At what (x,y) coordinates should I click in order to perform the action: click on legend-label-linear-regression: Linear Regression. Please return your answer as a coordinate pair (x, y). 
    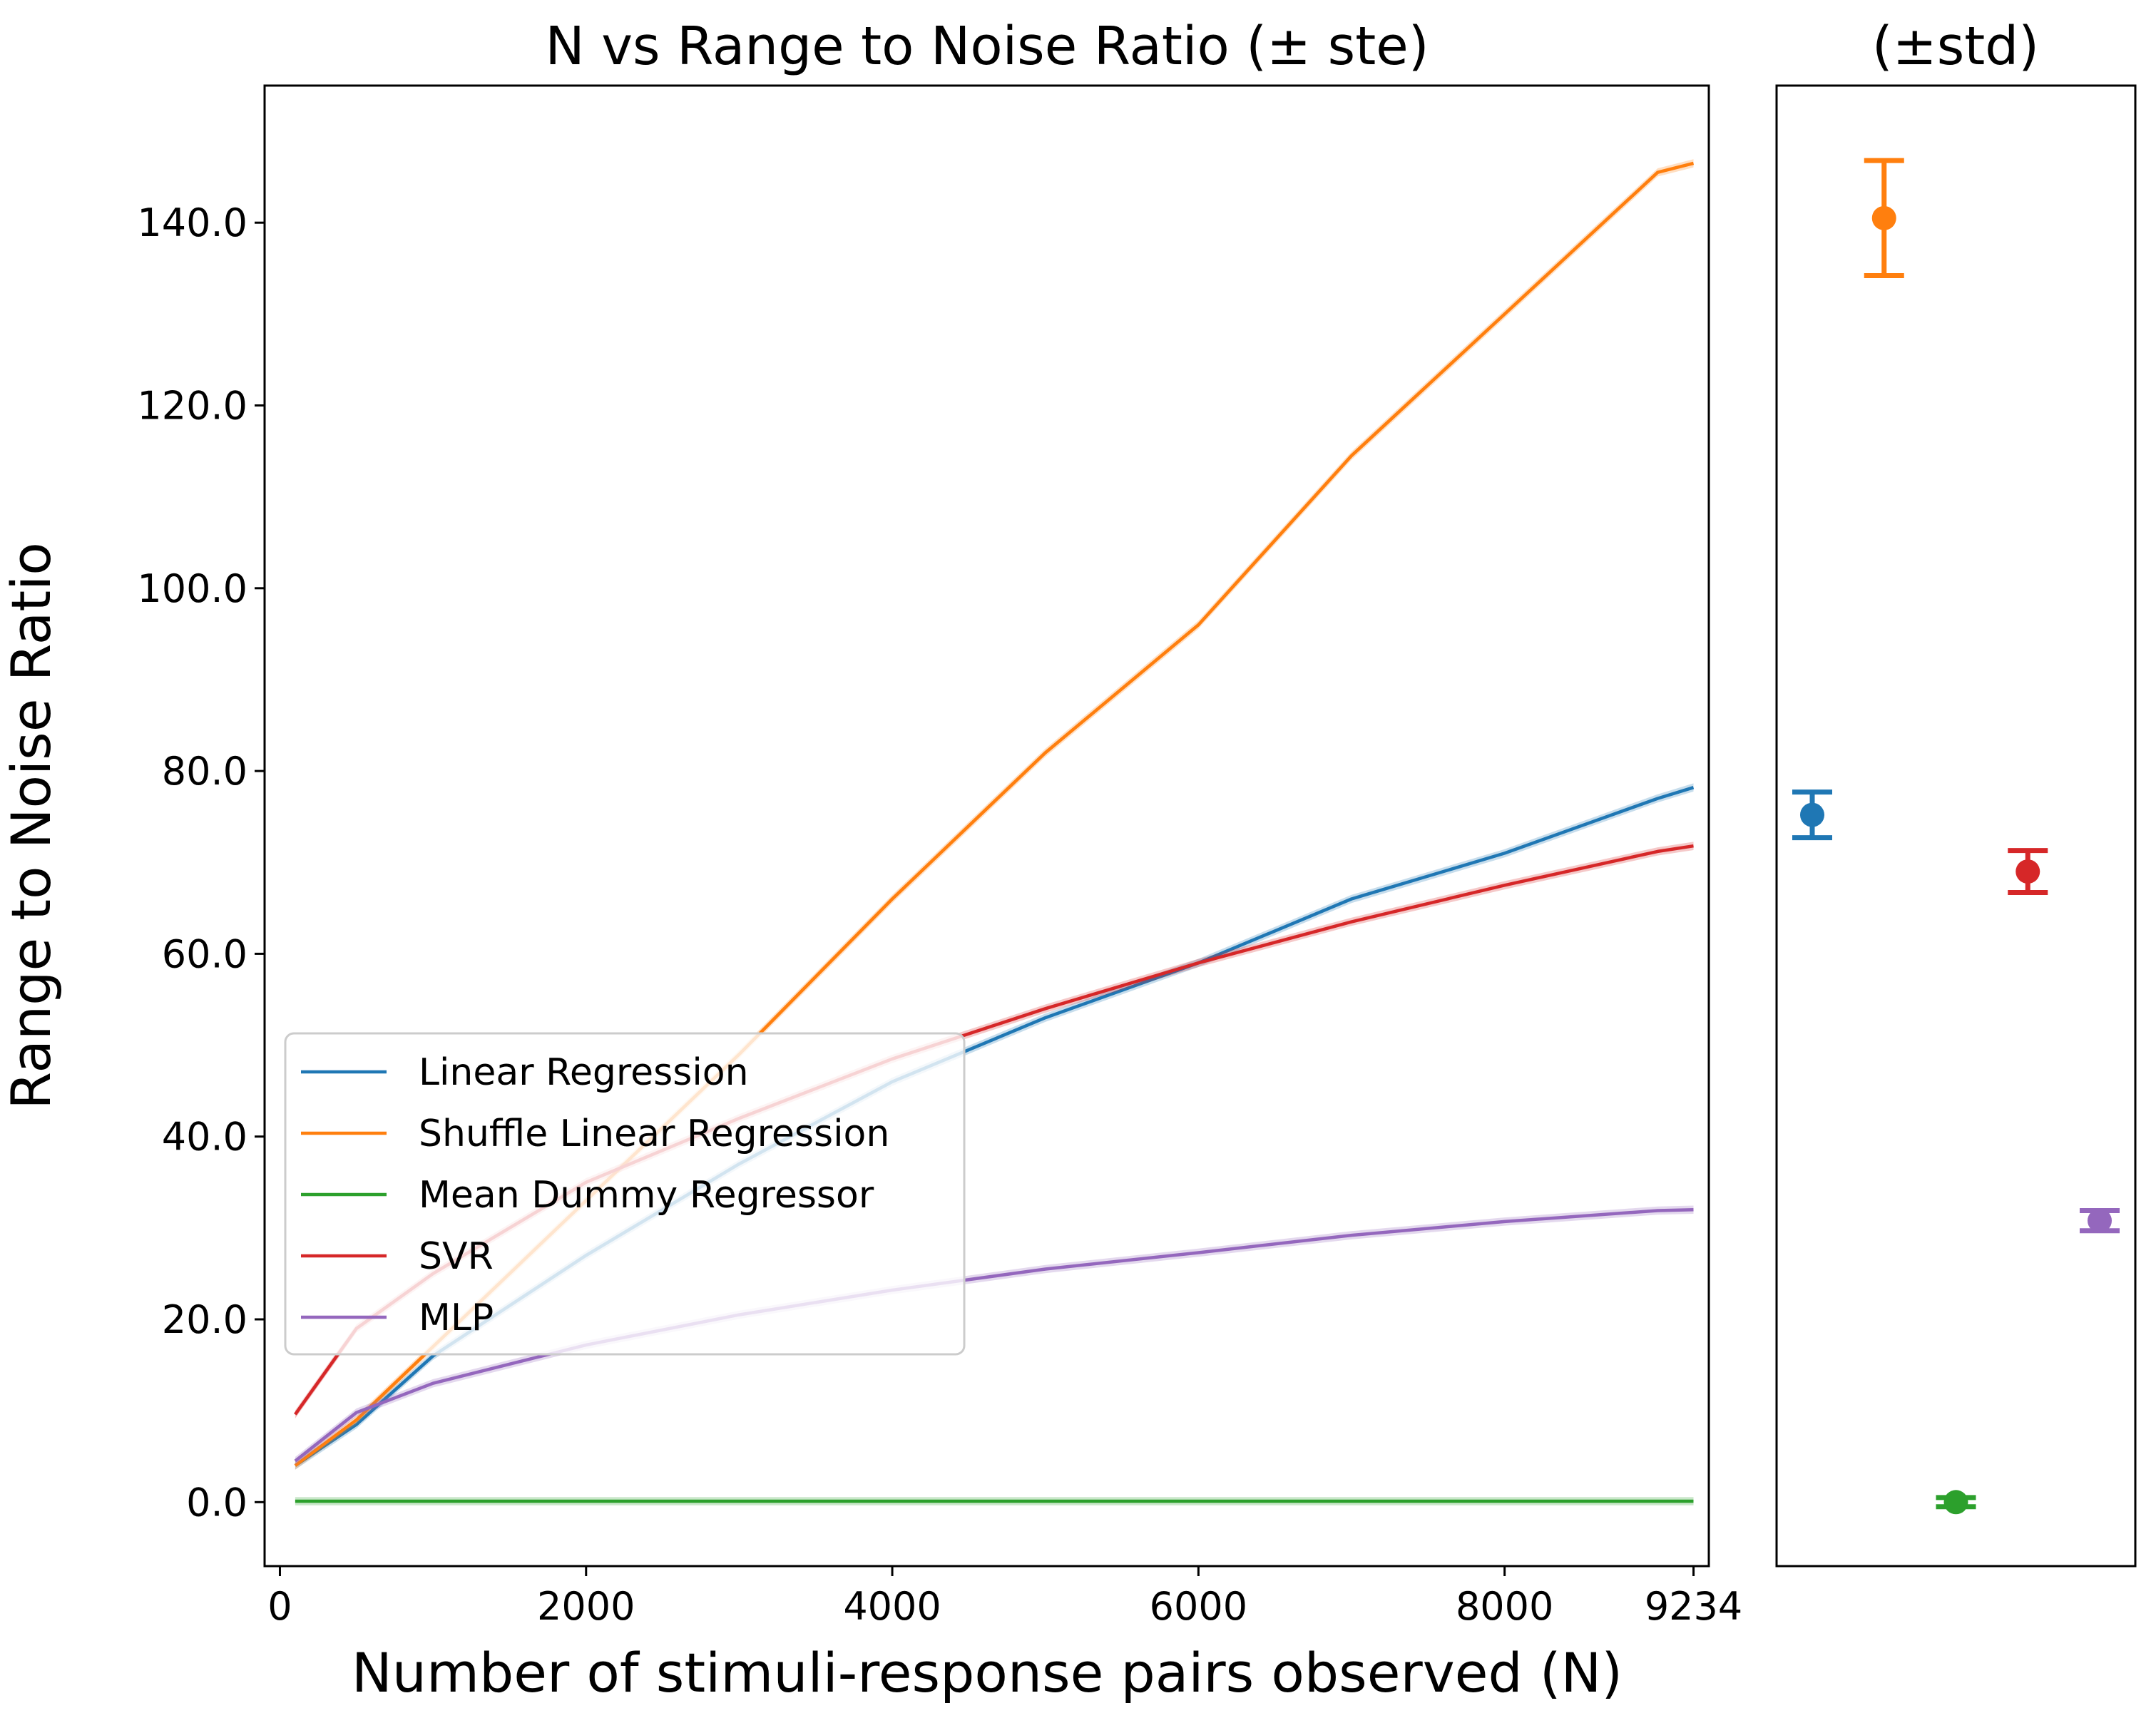
    Looking at the image, I should click on (584, 1072).